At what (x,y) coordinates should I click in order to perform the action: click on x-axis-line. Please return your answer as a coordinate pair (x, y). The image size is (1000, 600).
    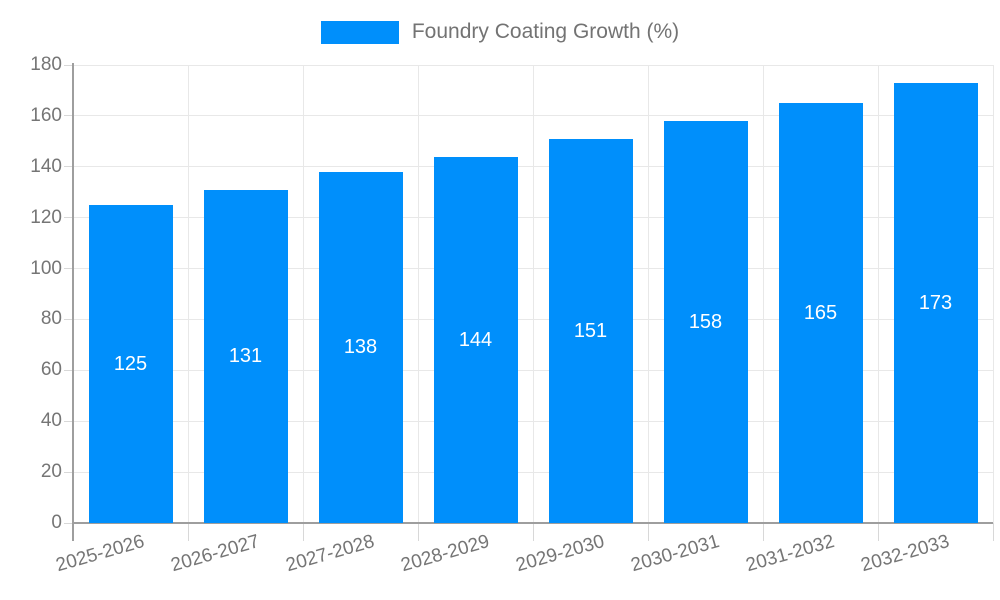
    Looking at the image, I should click on (532, 523).